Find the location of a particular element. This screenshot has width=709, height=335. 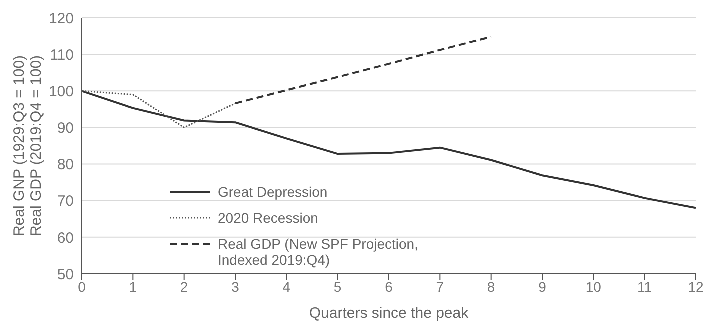

y-tick-label: 90 is located at coordinates (65, 129).